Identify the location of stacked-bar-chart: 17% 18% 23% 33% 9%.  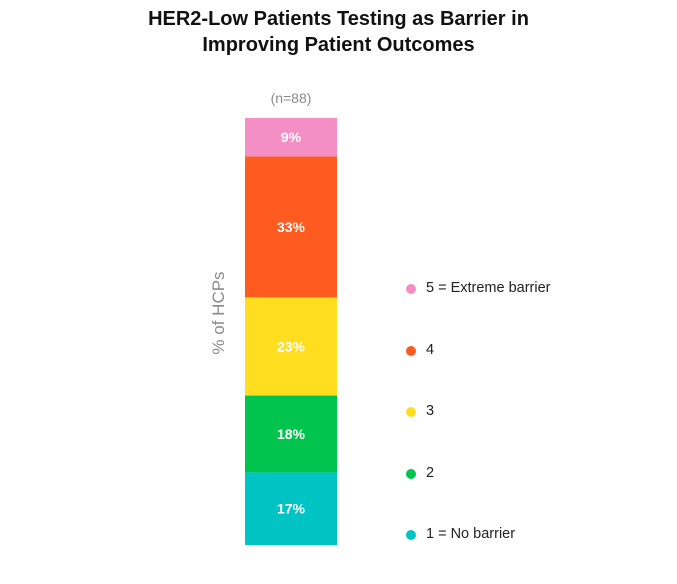
(291, 331).